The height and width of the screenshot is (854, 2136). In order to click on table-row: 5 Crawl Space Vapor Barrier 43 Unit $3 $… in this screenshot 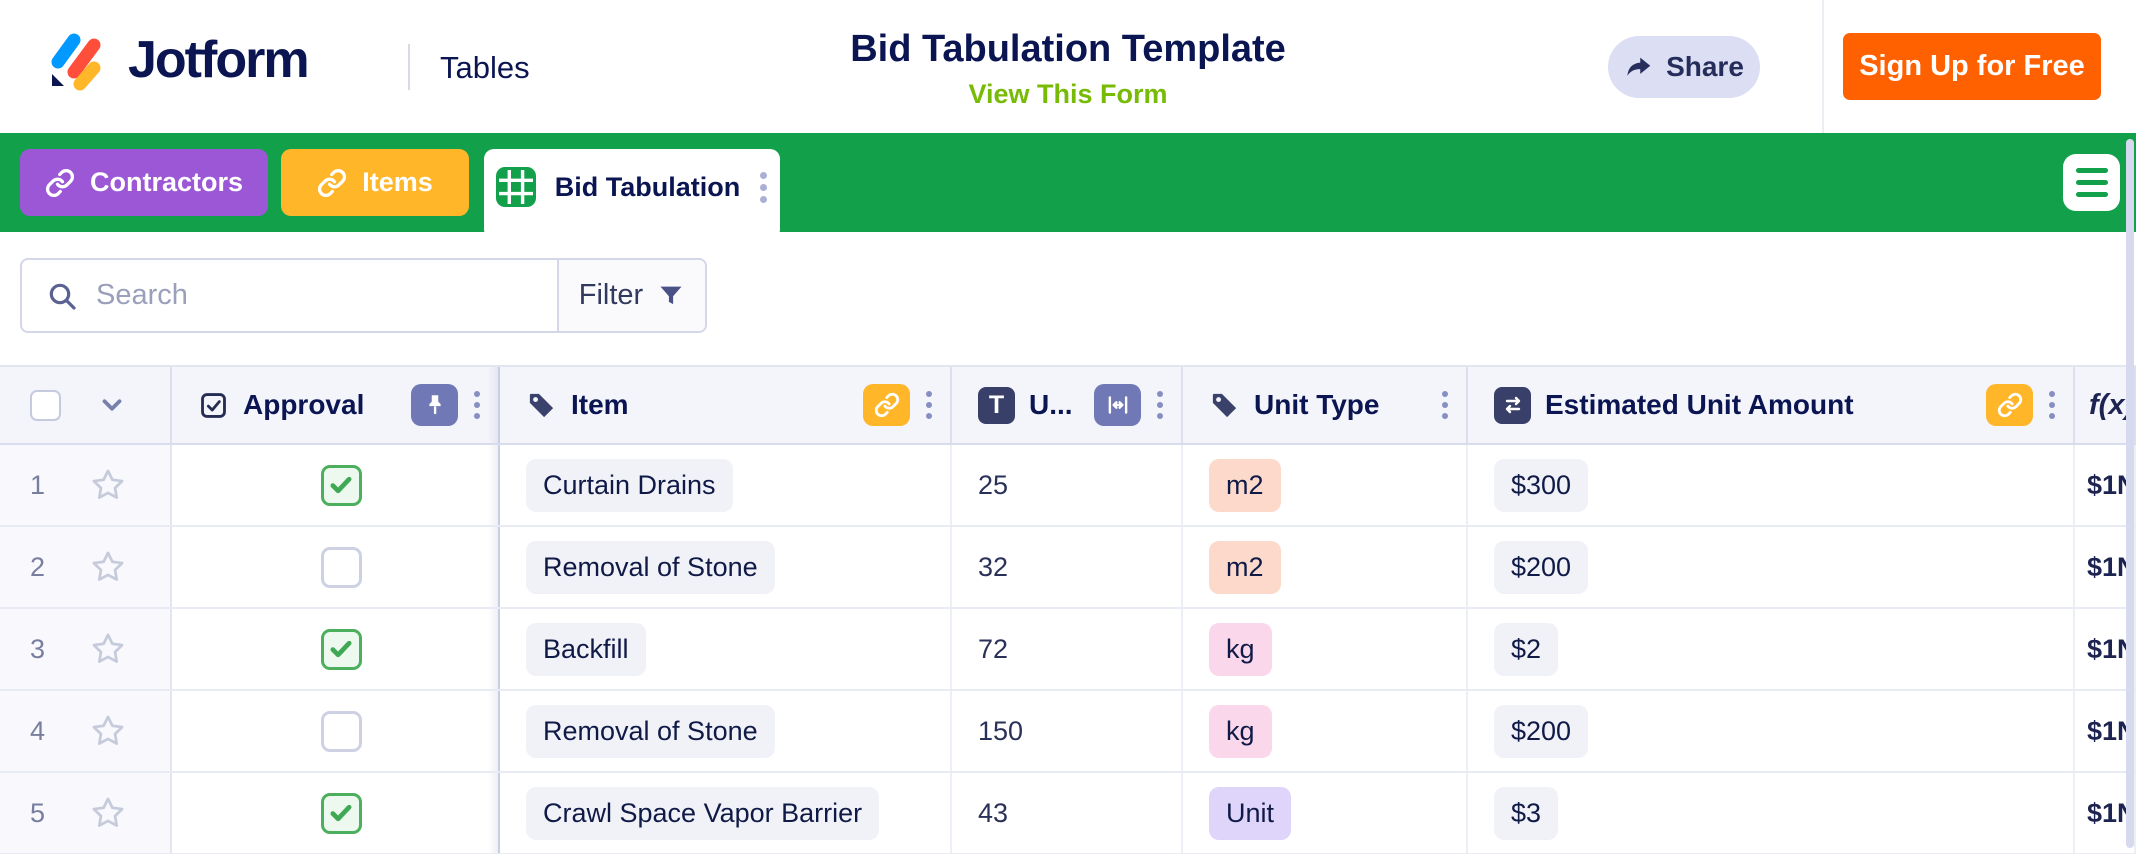, I will do `click(1068, 813)`.